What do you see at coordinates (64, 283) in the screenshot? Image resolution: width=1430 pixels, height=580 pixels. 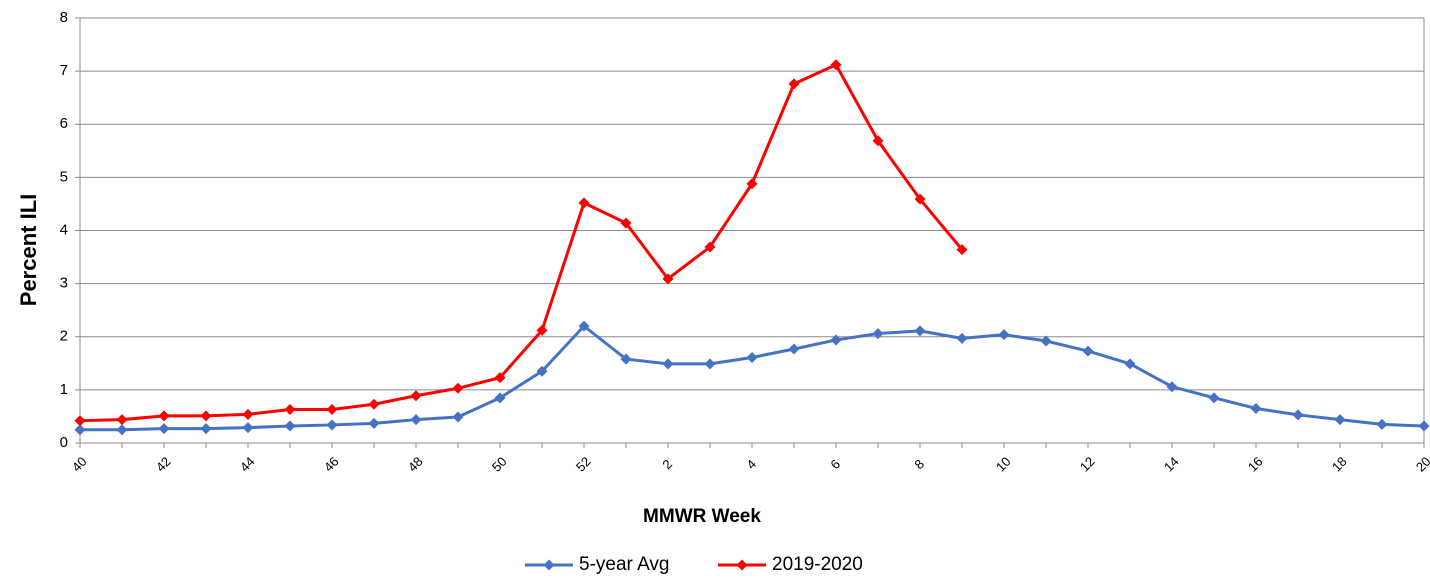 I see `y-tick-label: 3` at bounding box center [64, 283].